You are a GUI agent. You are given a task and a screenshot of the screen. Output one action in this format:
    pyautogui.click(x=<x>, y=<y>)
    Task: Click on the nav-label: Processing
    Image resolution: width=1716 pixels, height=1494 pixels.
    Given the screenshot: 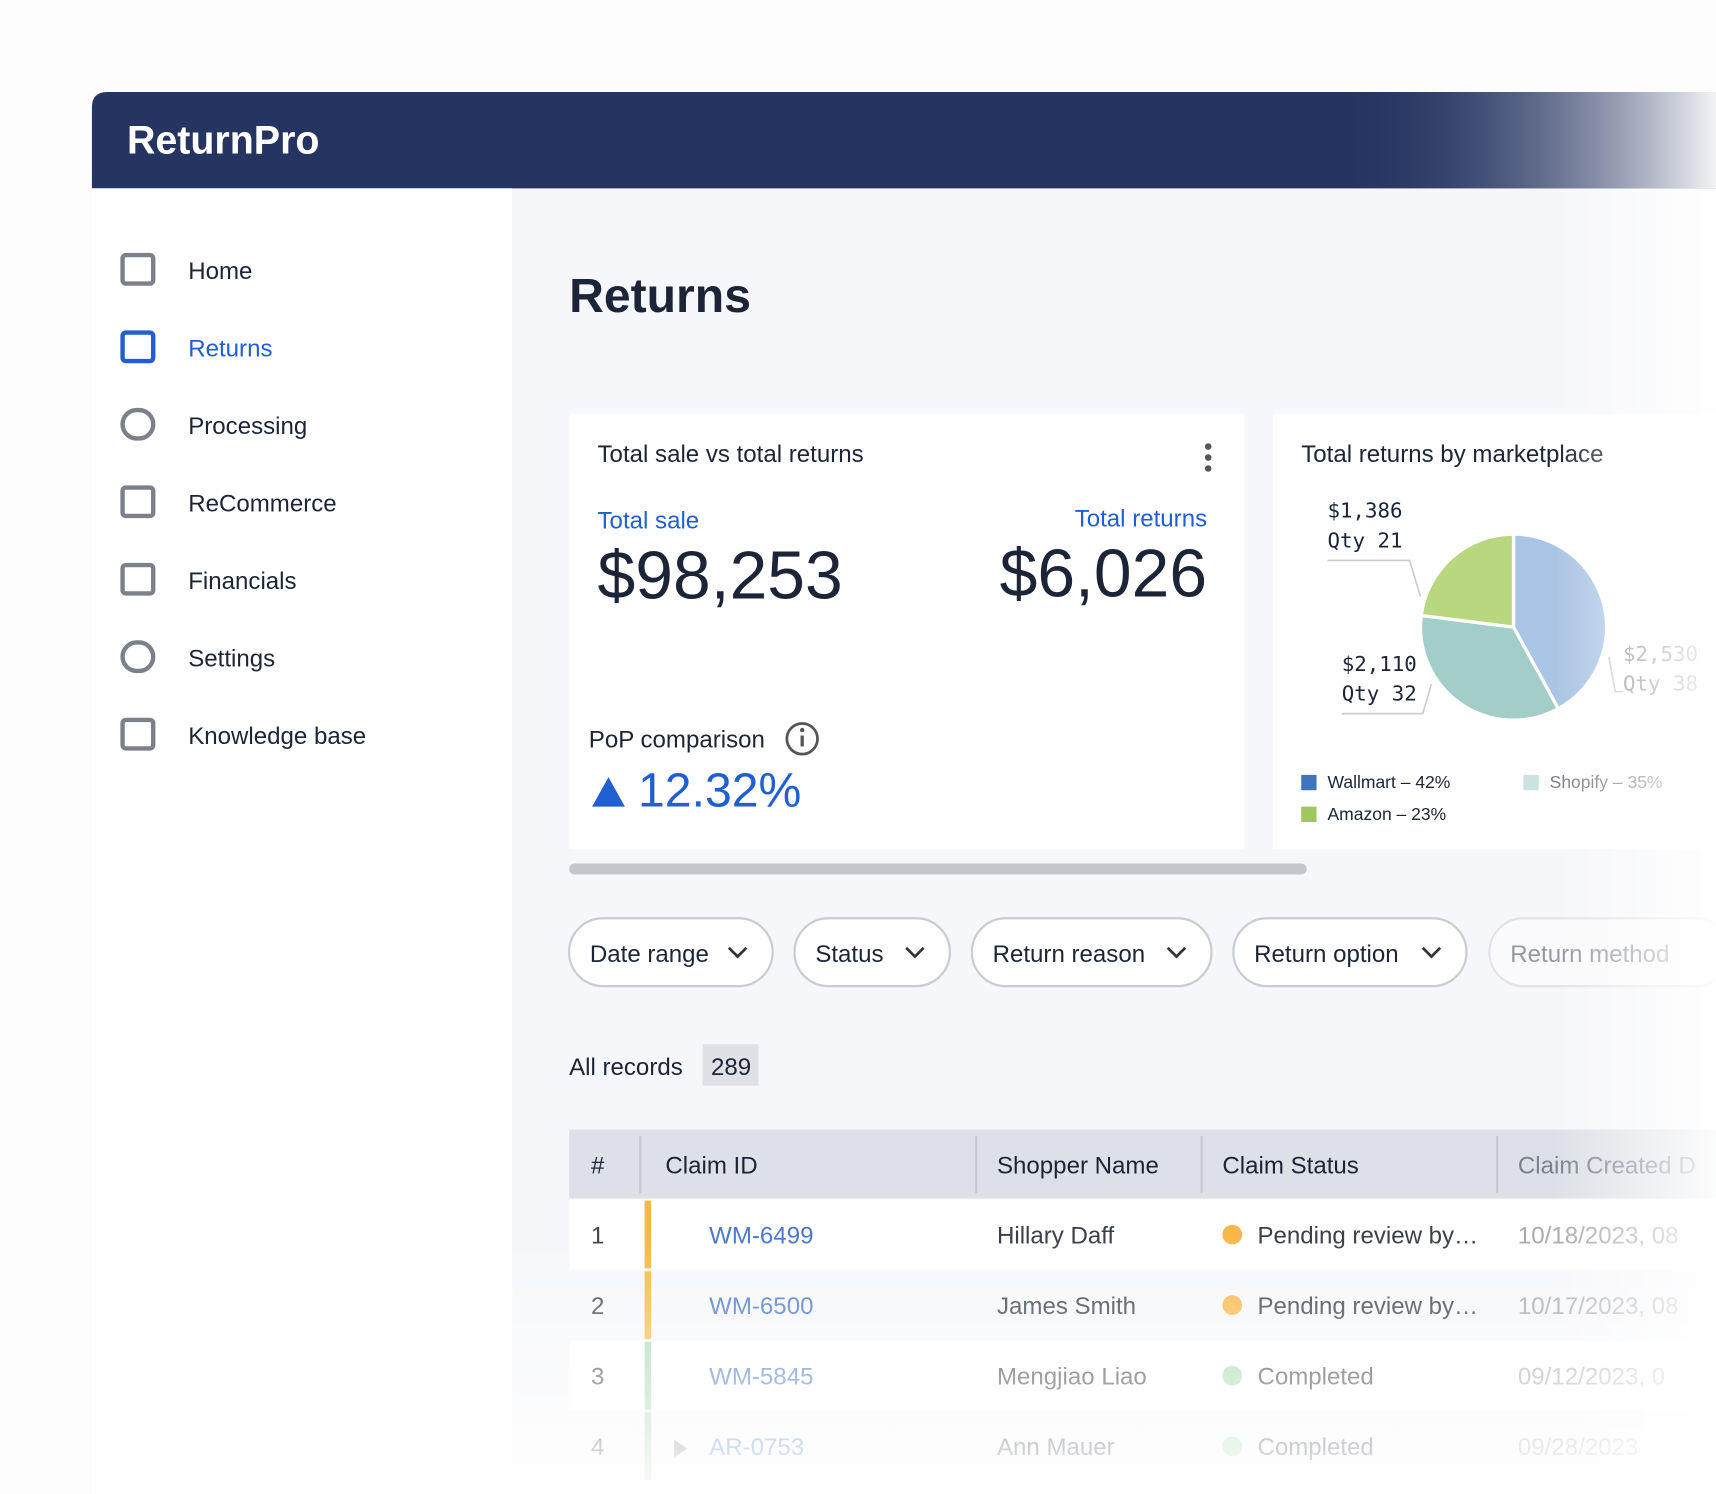 What is the action you would take?
    pyautogui.click(x=247, y=426)
    